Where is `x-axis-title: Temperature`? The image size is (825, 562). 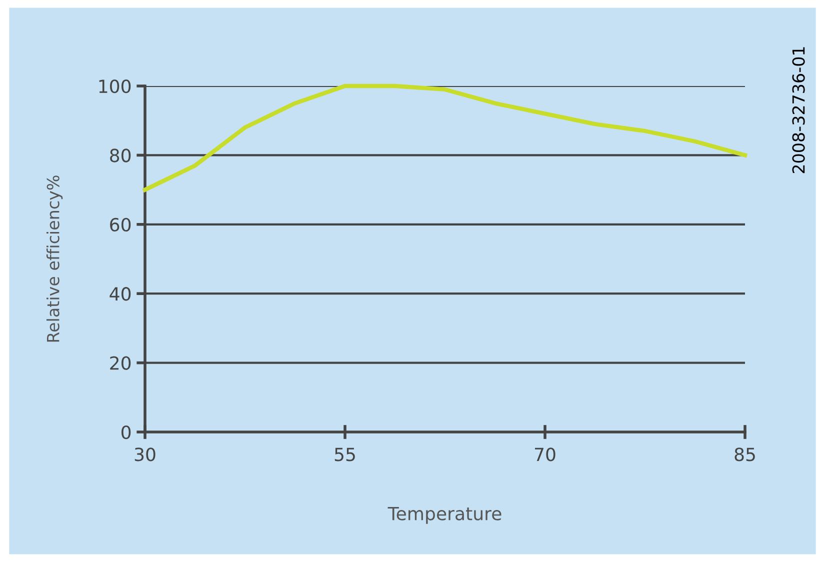 x-axis-title: Temperature is located at coordinates (445, 515).